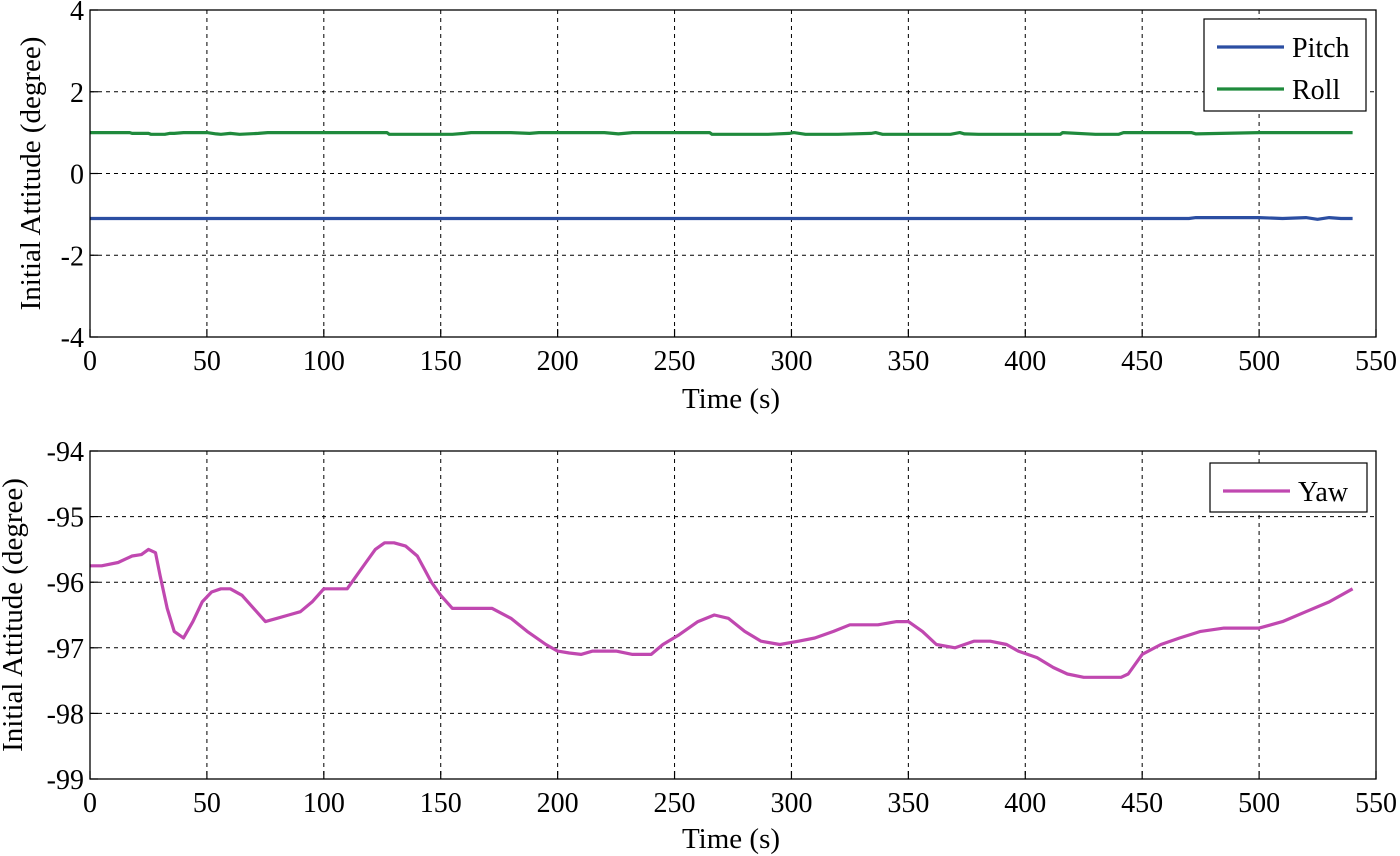 This screenshot has height=856, width=1400. What do you see at coordinates (65, 780) in the screenshot?
I see `y-tick-label: -99` at bounding box center [65, 780].